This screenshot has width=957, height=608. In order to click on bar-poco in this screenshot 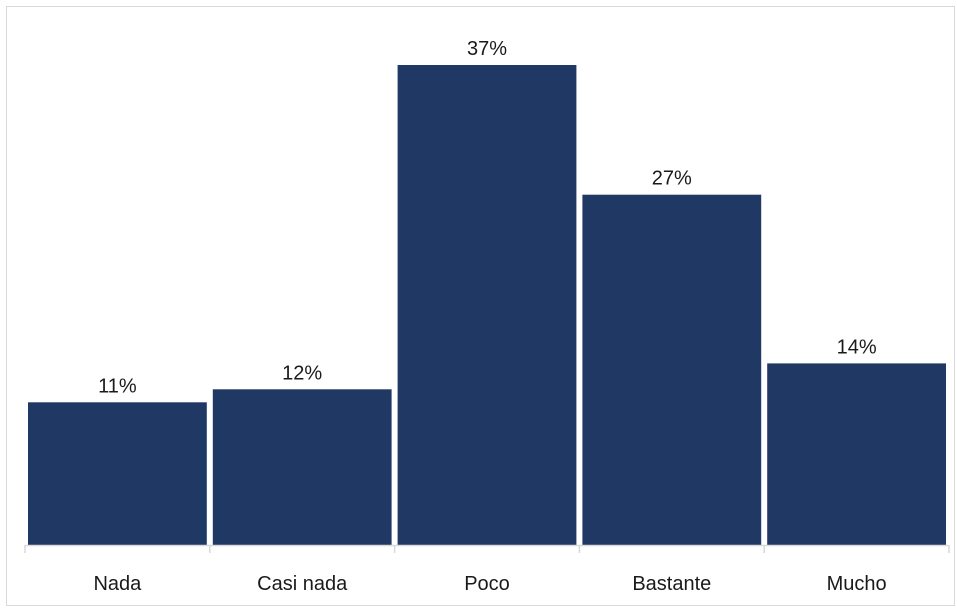, I will do `click(487, 305)`.